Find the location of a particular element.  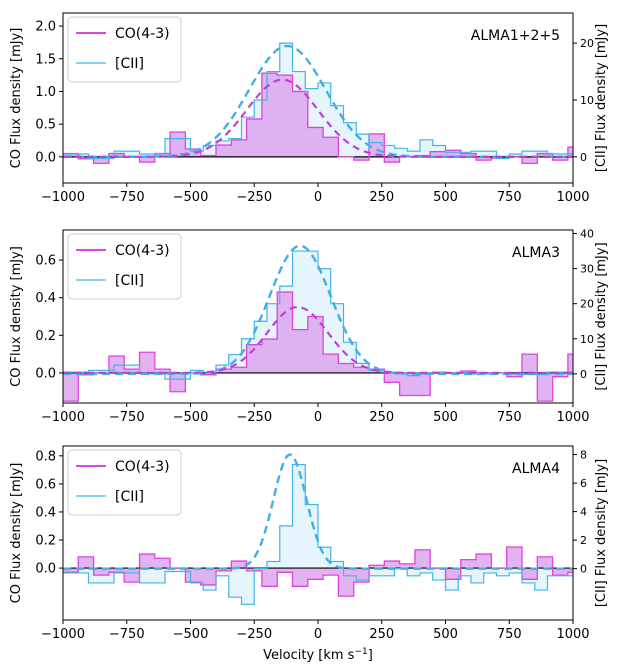

panel-title: ALMA1+2+5 is located at coordinates (515, 36).